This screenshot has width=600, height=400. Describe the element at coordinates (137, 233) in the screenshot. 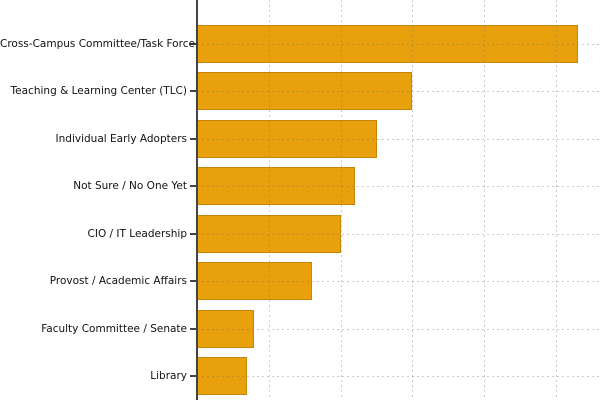

I see `category-label: CIO / IT Leadership` at that location.